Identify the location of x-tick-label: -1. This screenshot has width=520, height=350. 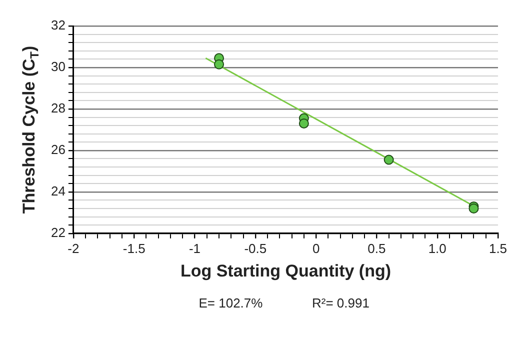
(194, 248).